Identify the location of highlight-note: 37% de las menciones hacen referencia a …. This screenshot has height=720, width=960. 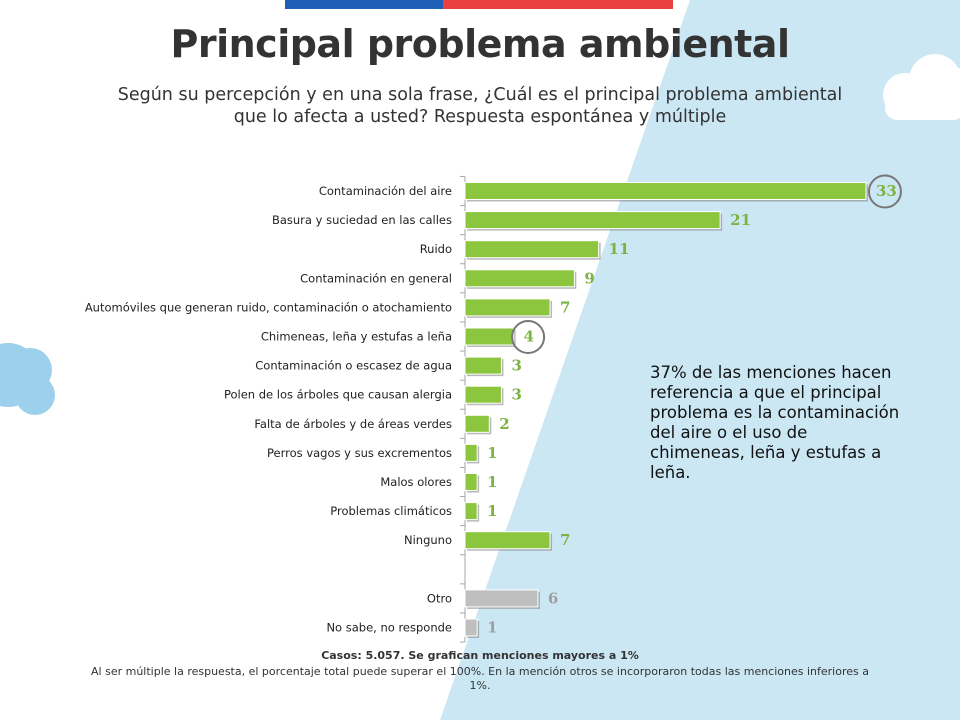
(775, 422).